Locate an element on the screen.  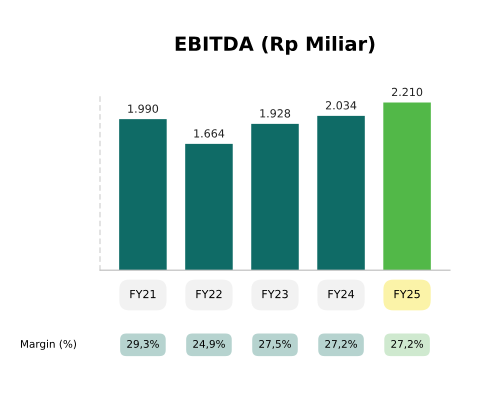
text: 27,5% is located at coordinates (275, 344).